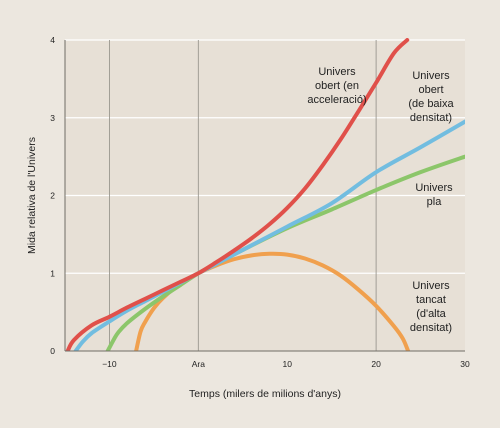  I want to click on y-tick-label: 2, so click(52, 196).